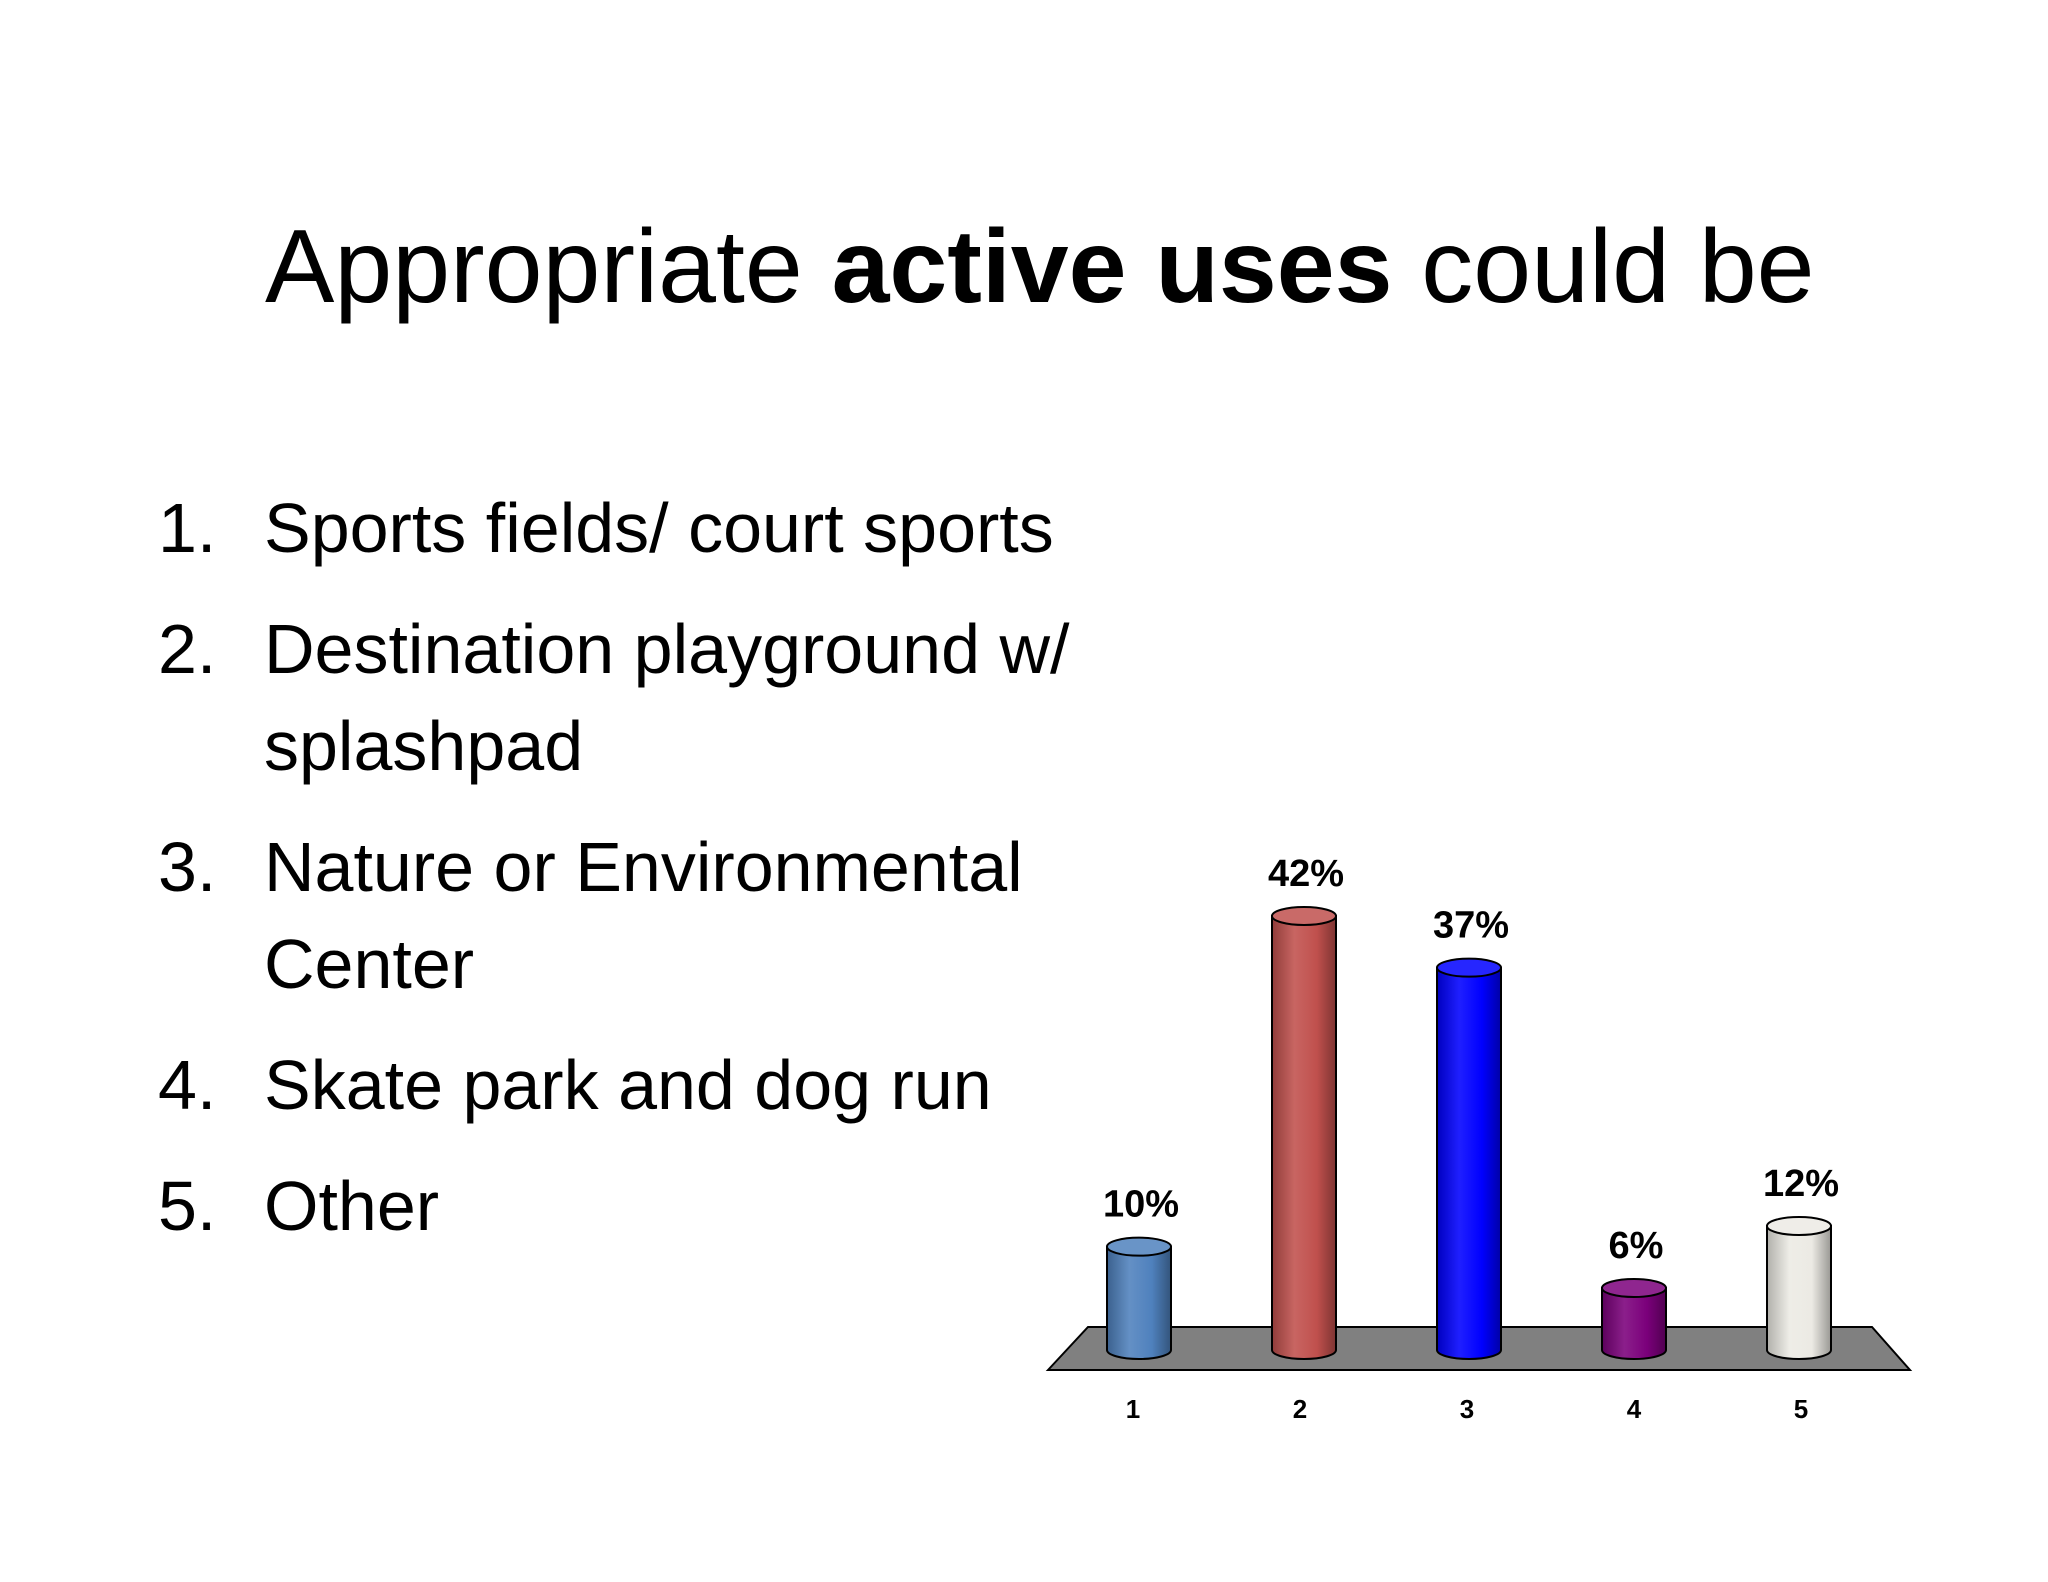  I want to click on option-number: 3., so click(187, 867).